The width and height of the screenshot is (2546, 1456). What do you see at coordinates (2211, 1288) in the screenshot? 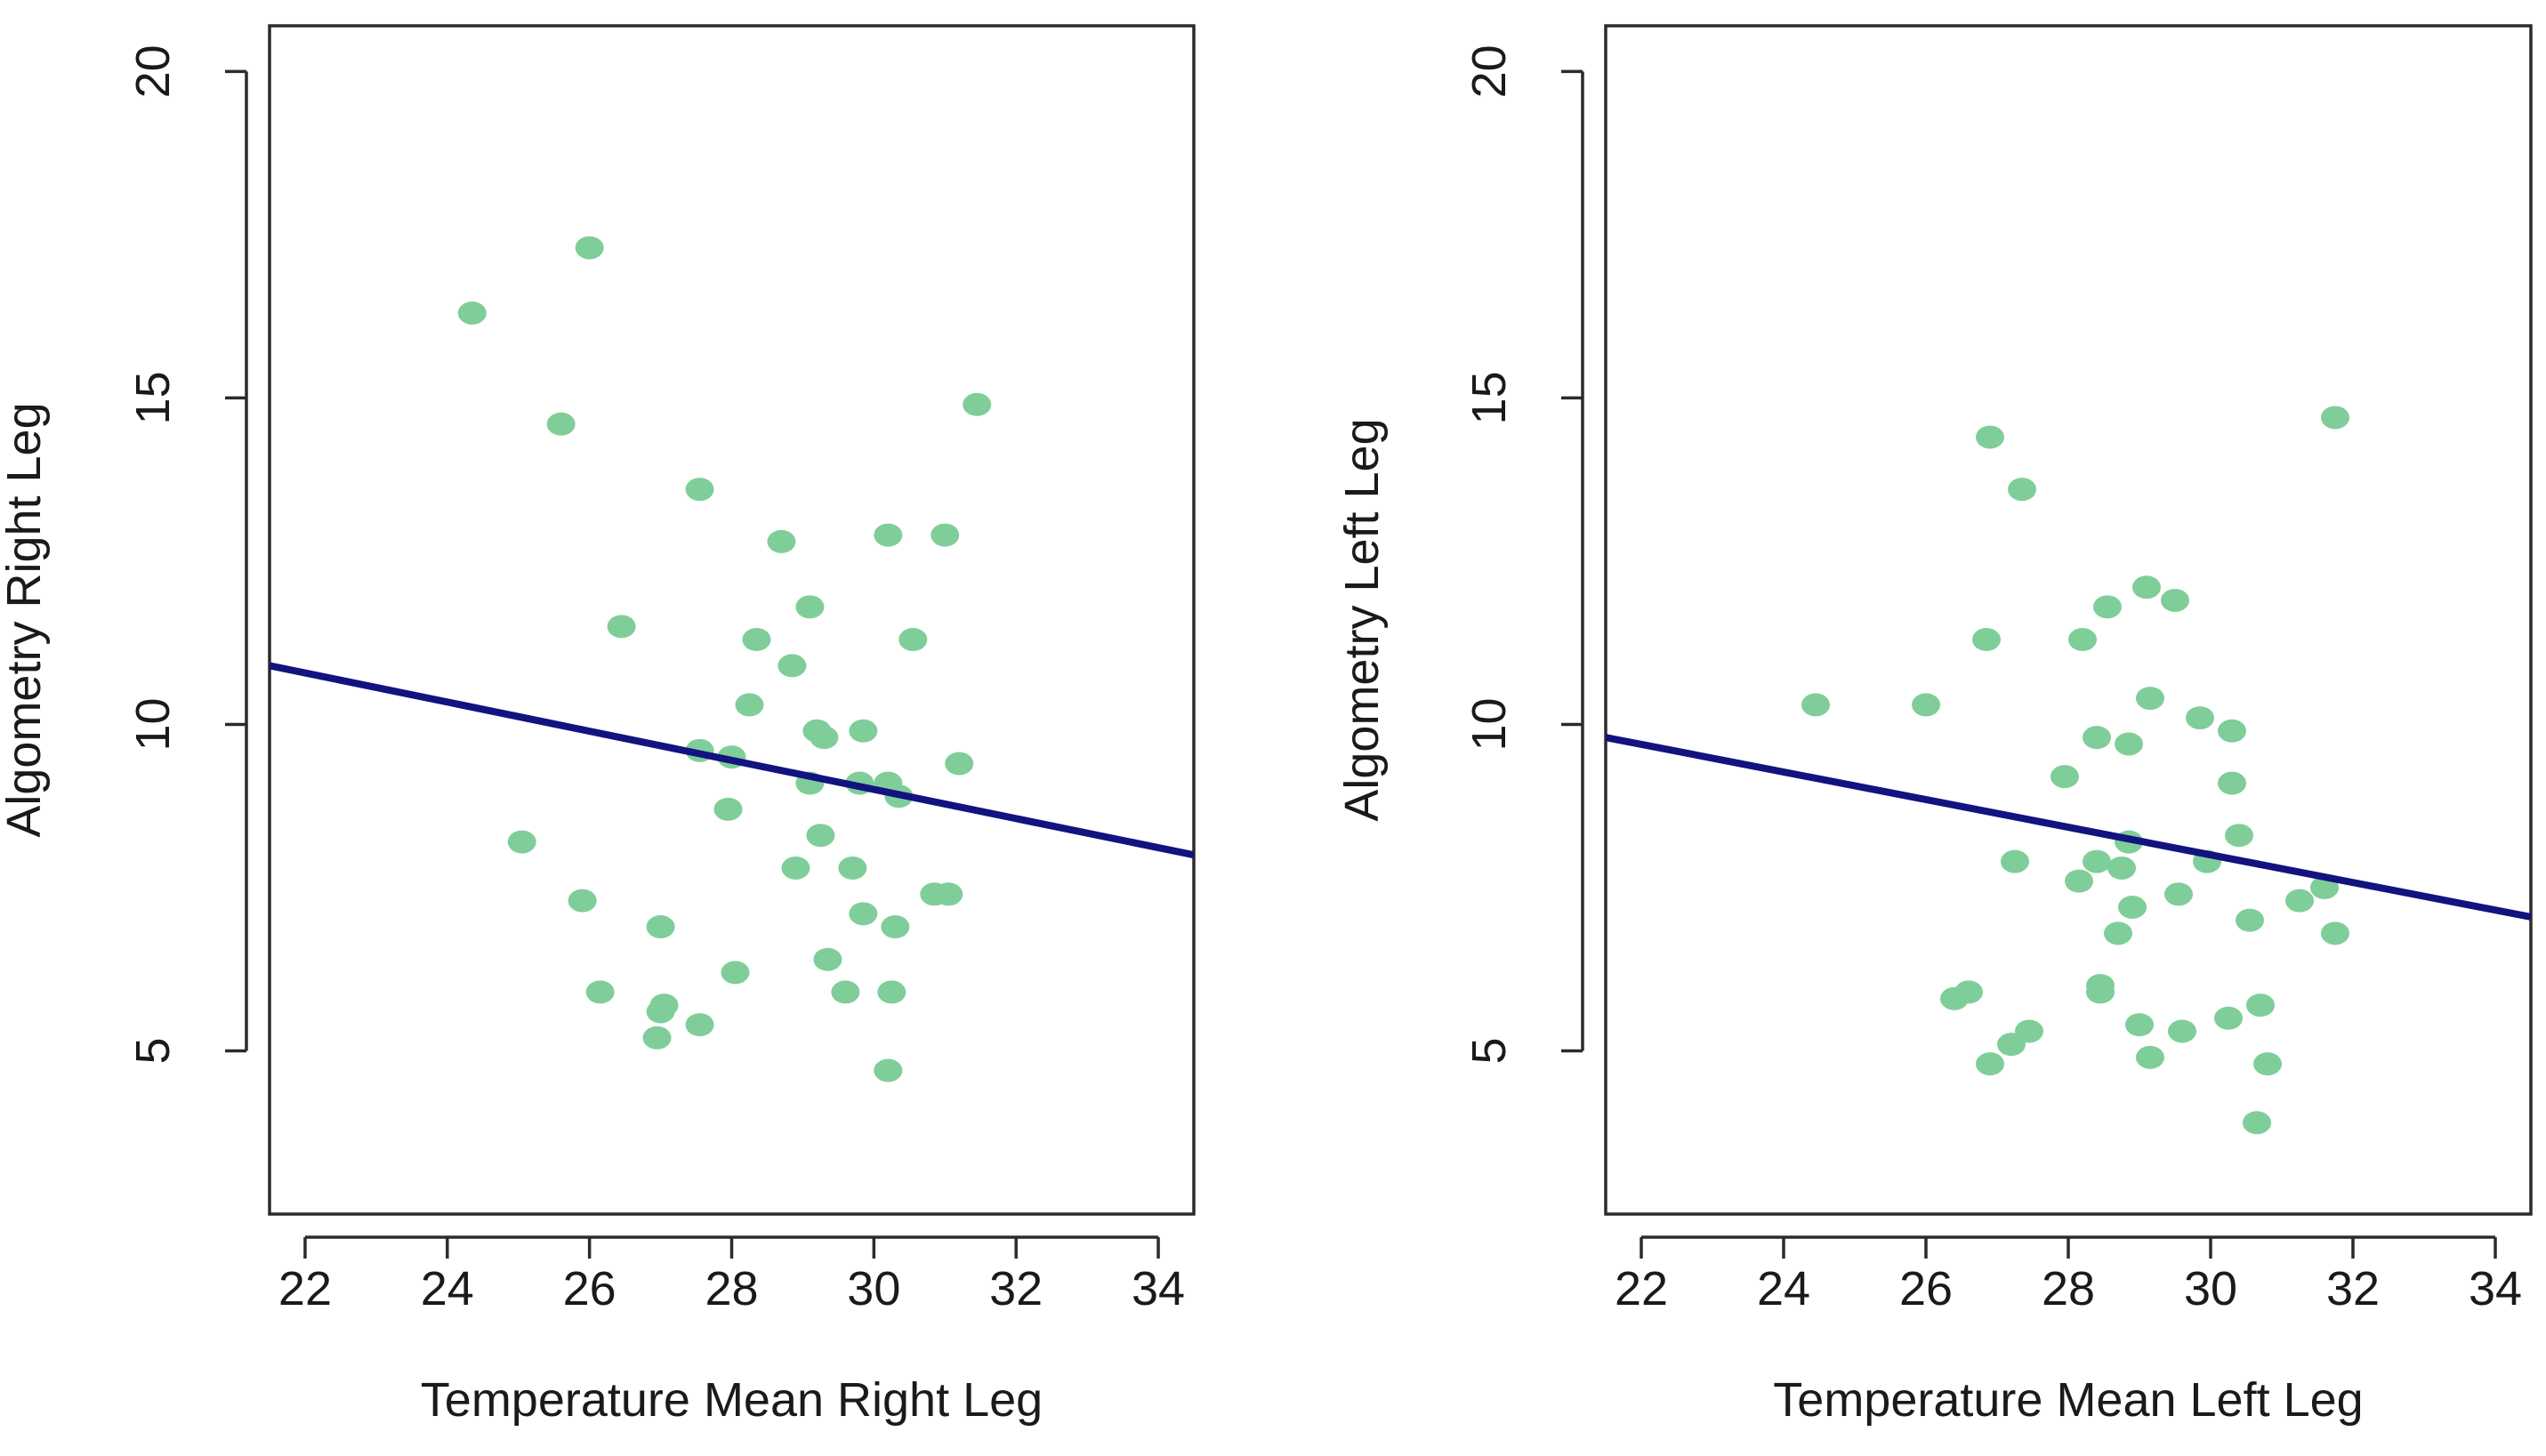
I see `x-tick-label: 30` at bounding box center [2211, 1288].